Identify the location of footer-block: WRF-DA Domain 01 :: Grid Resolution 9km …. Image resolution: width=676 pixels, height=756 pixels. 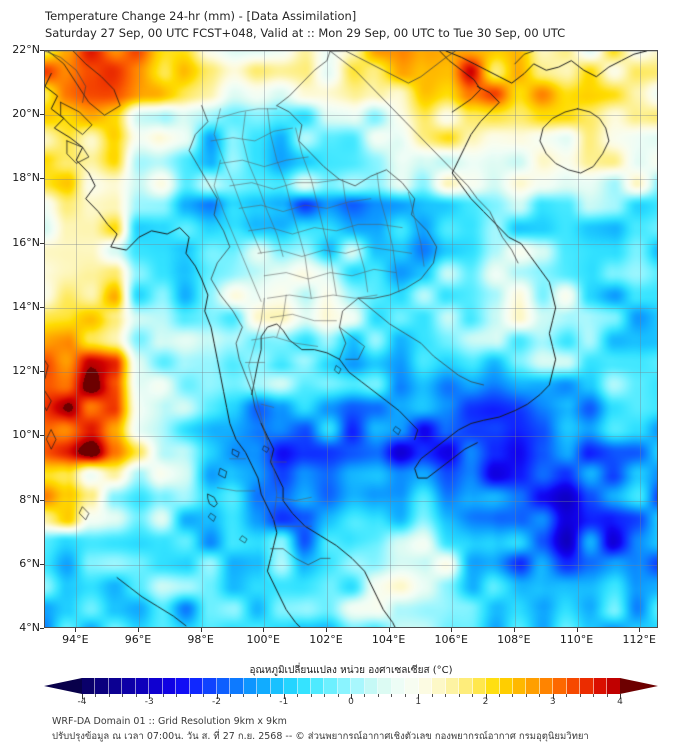
(362, 729).